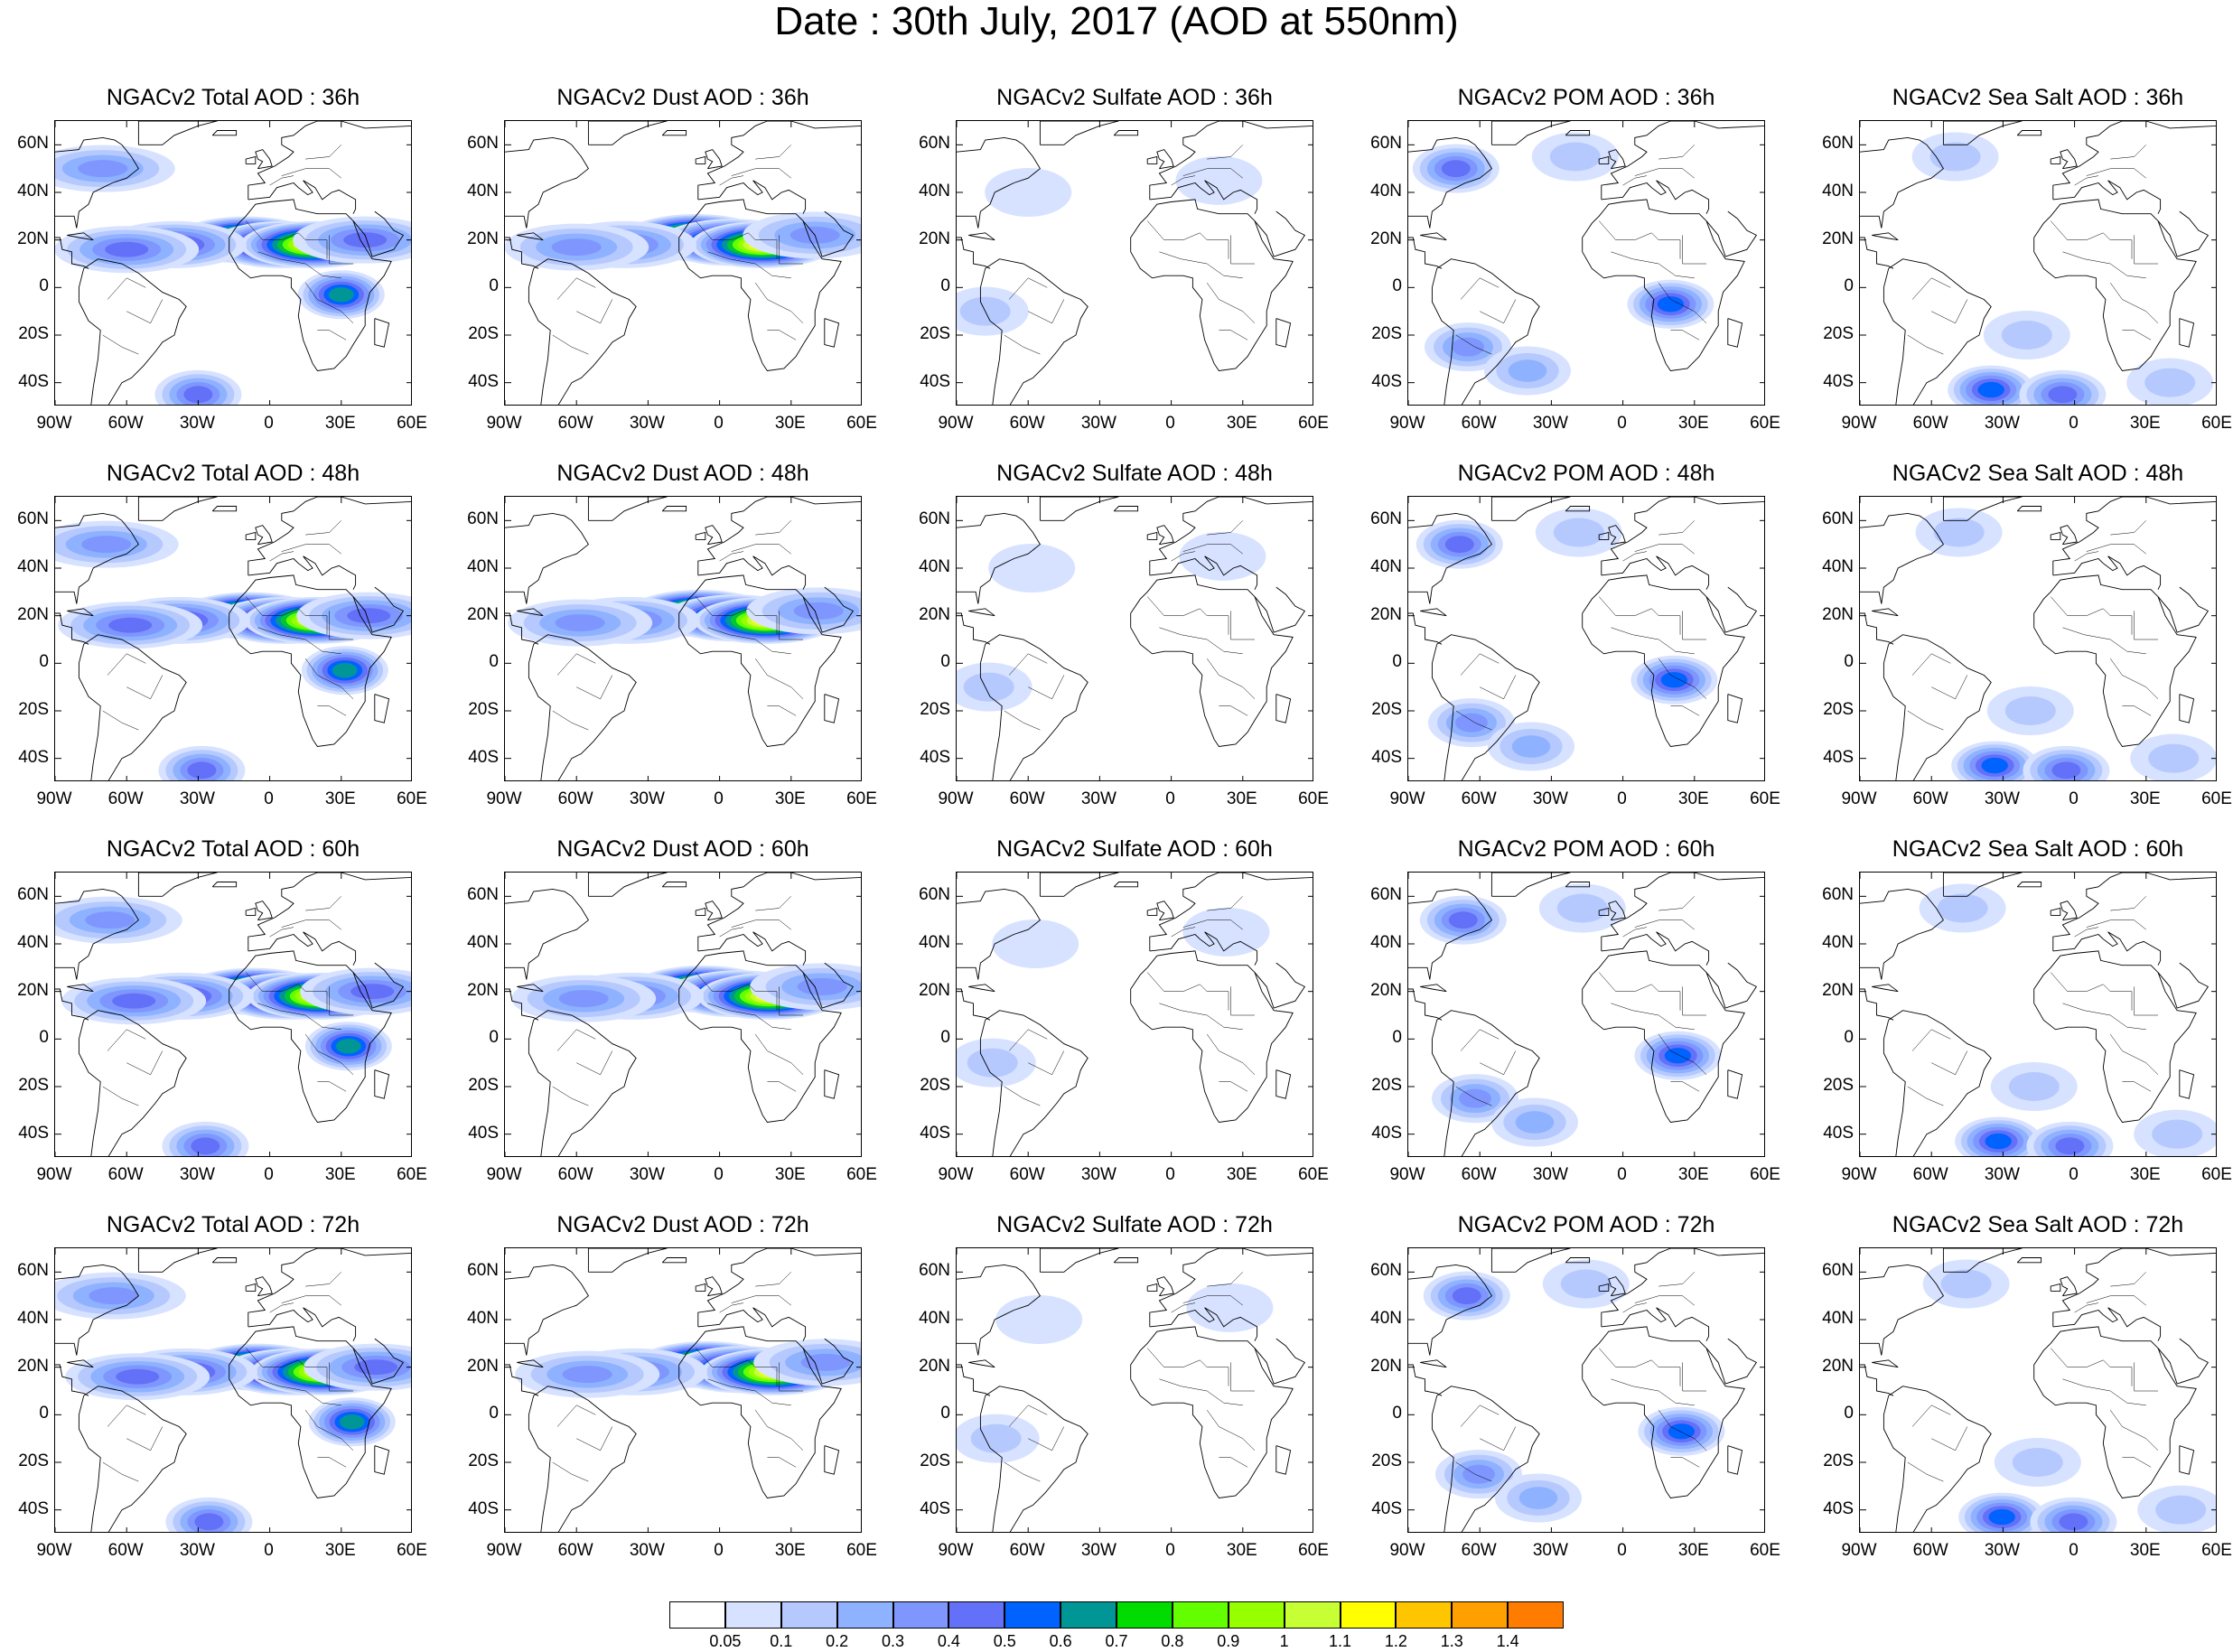 The height and width of the screenshot is (1652, 2233). I want to click on panel-title: NGACv2 Sulfate AOD : 72h, so click(1134, 1224).